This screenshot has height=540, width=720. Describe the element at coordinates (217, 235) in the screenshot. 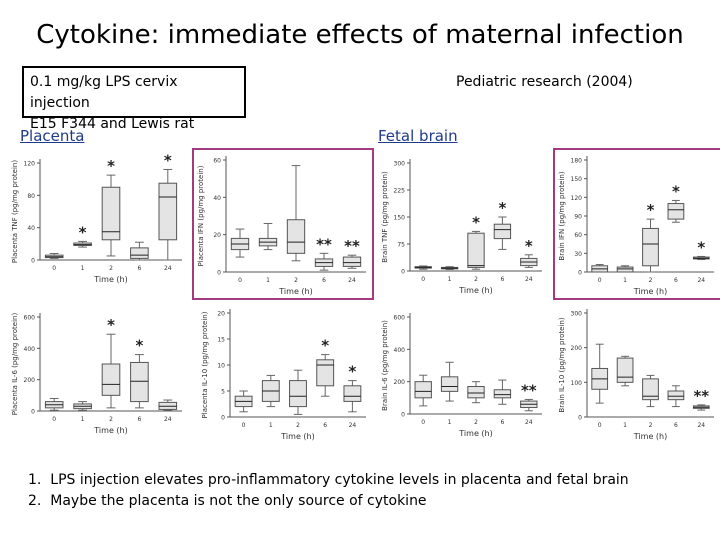

I see `y-tick-label: 20` at that location.